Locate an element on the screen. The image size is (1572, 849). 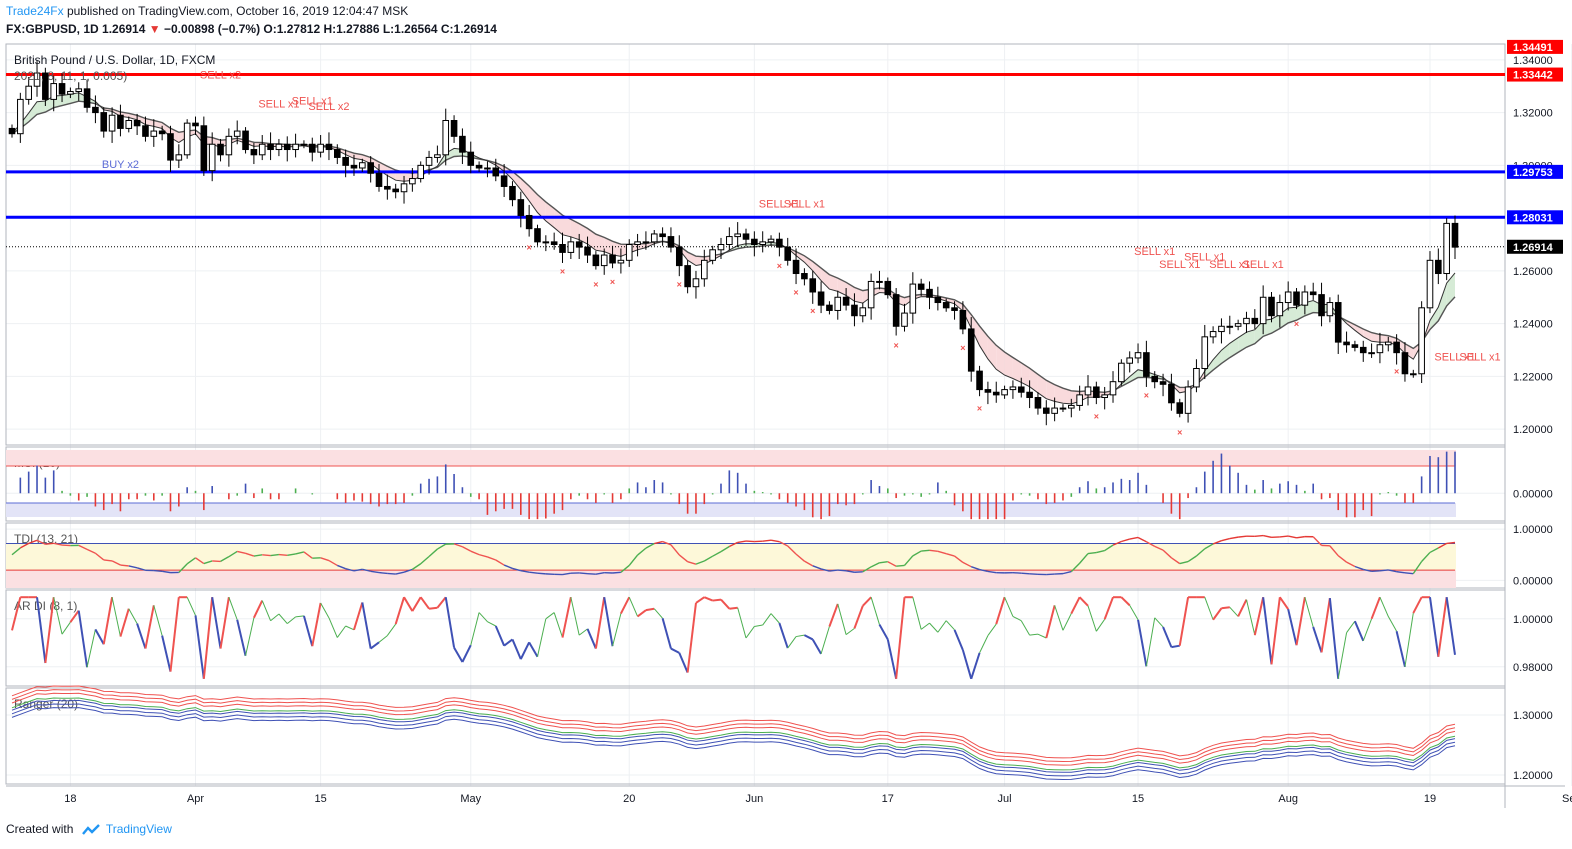
time-tick-label: 15 is located at coordinates (320, 799).